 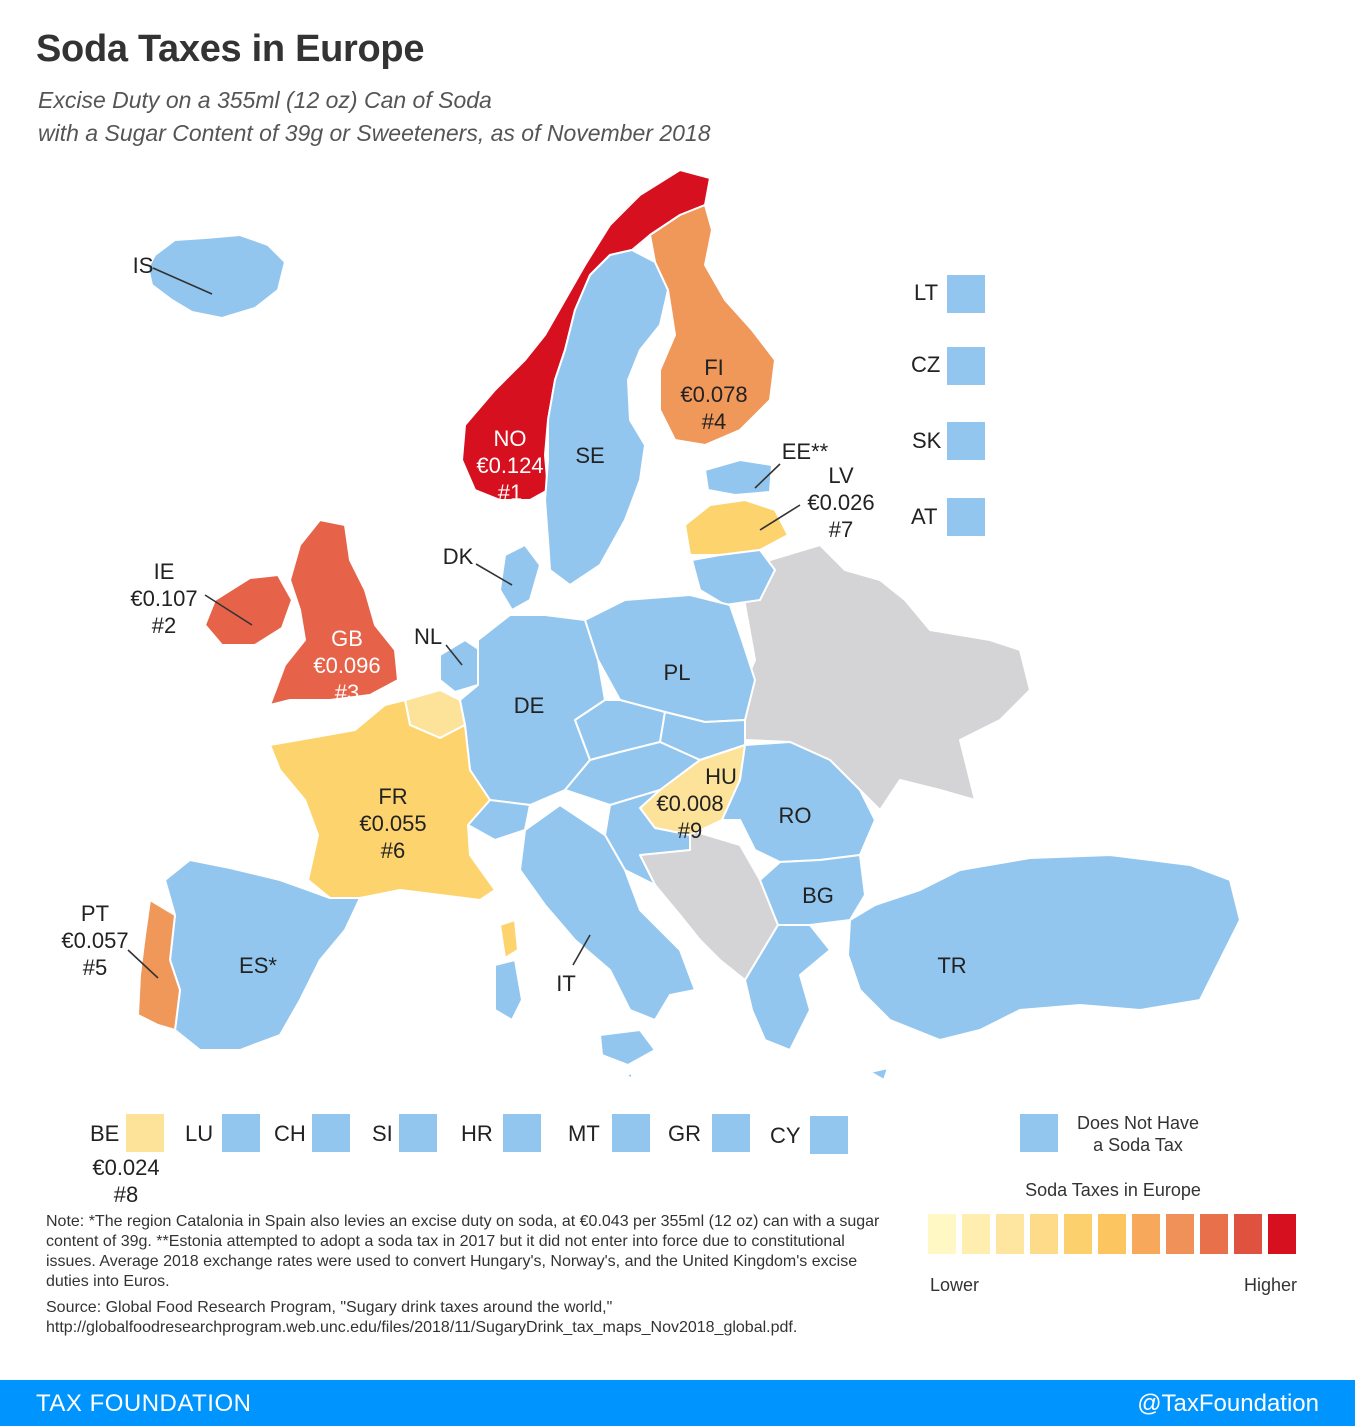 What do you see at coordinates (199, 1133) in the screenshot?
I see `bottom-code-lu: LU` at bounding box center [199, 1133].